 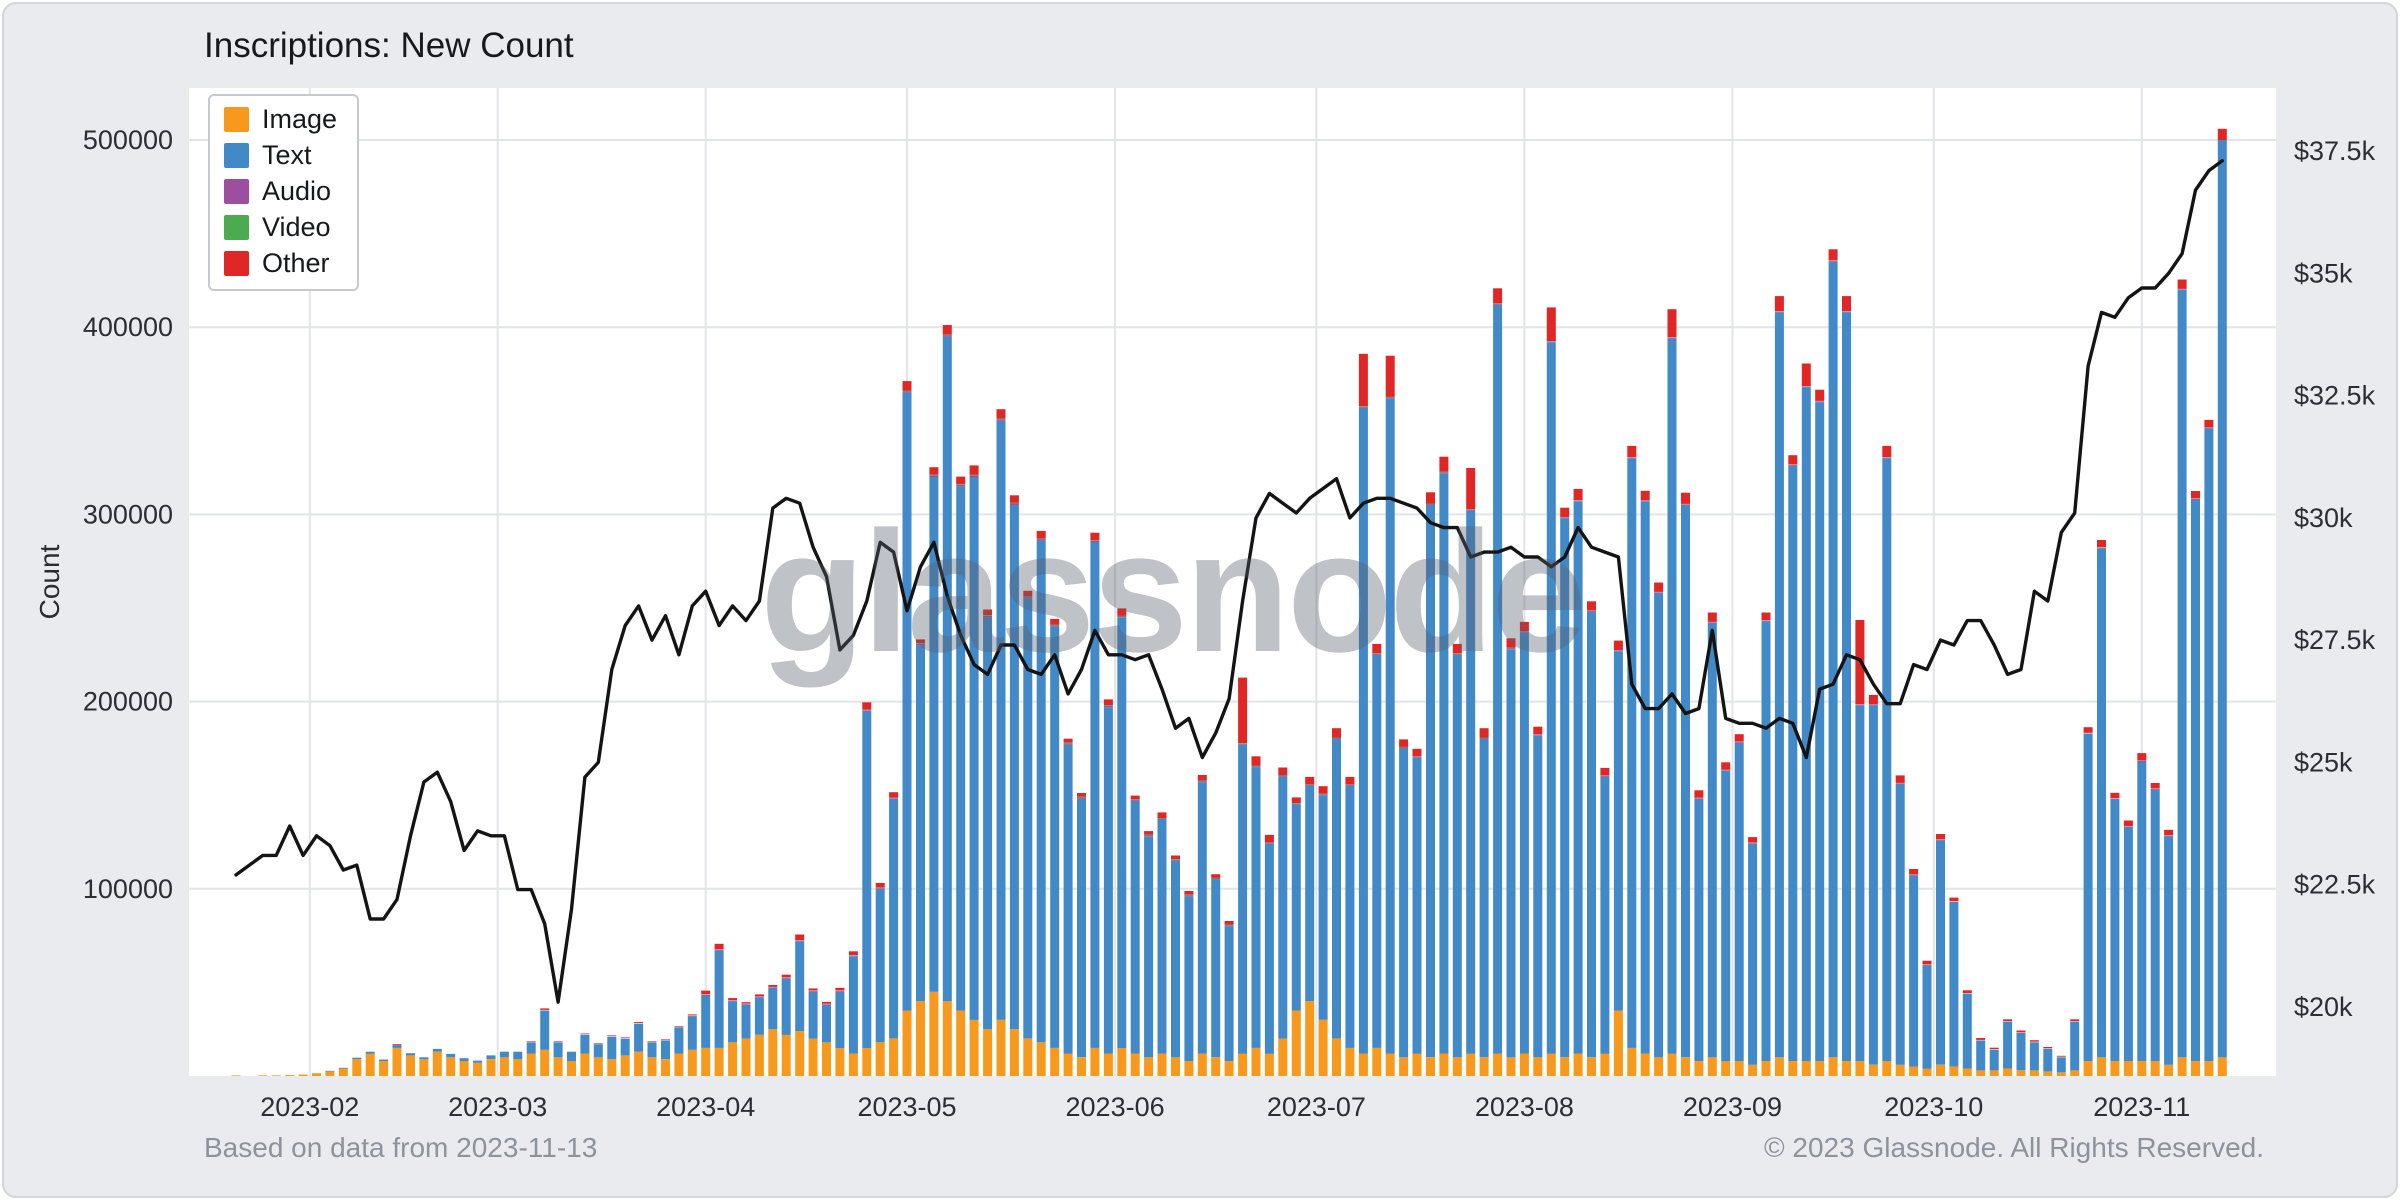 What do you see at coordinates (287, 155) in the screenshot?
I see `legend-label: Text` at bounding box center [287, 155].